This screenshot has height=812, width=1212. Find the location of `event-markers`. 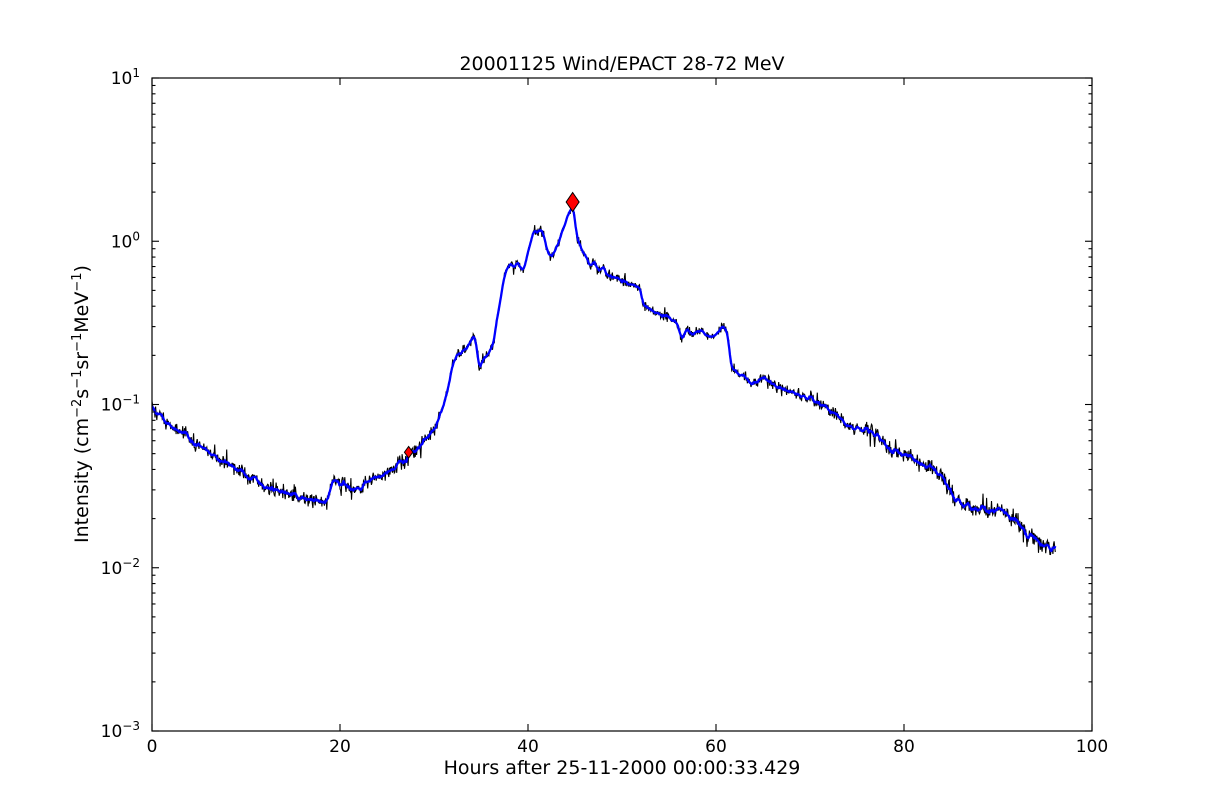

event-markers is located at coordinates (491, 325).